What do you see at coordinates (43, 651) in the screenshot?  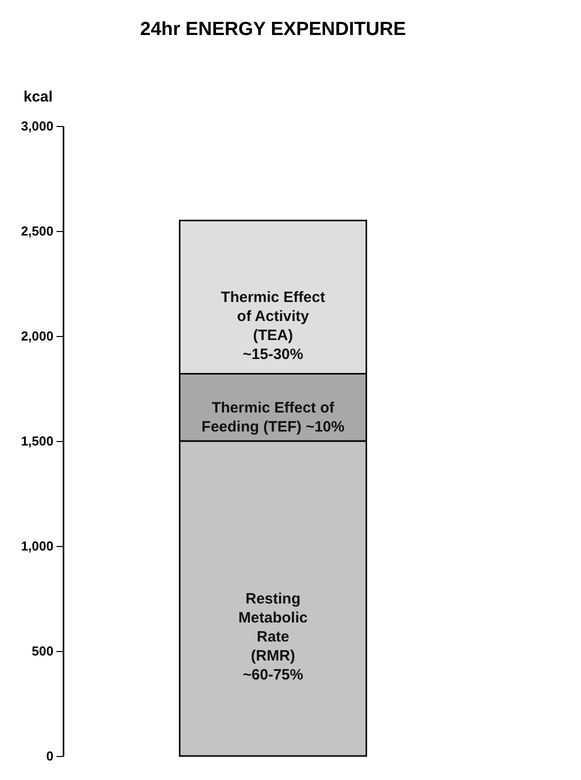 I see `y-tick-label: 500` at bounding box center [43, 651].